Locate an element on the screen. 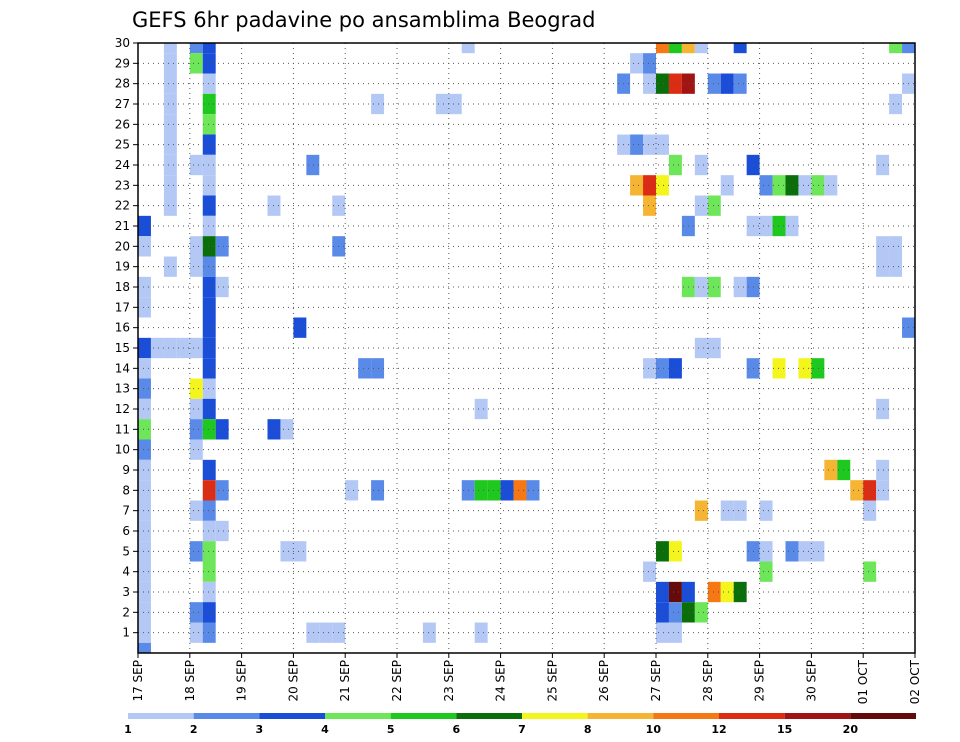 The height and width of the screenshot is (742, 960). legend-label: 12 is located at coordinates (718, 729).